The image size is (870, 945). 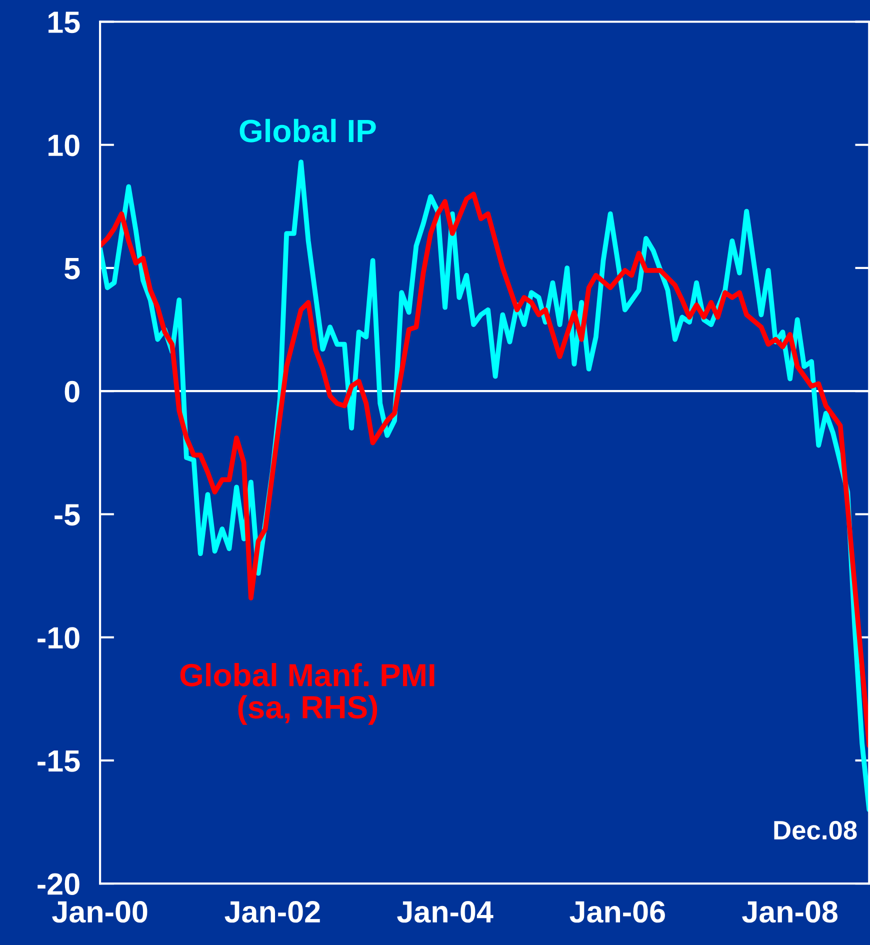 I want to click on annotation: Dec.08, so click(x=815, y=830).